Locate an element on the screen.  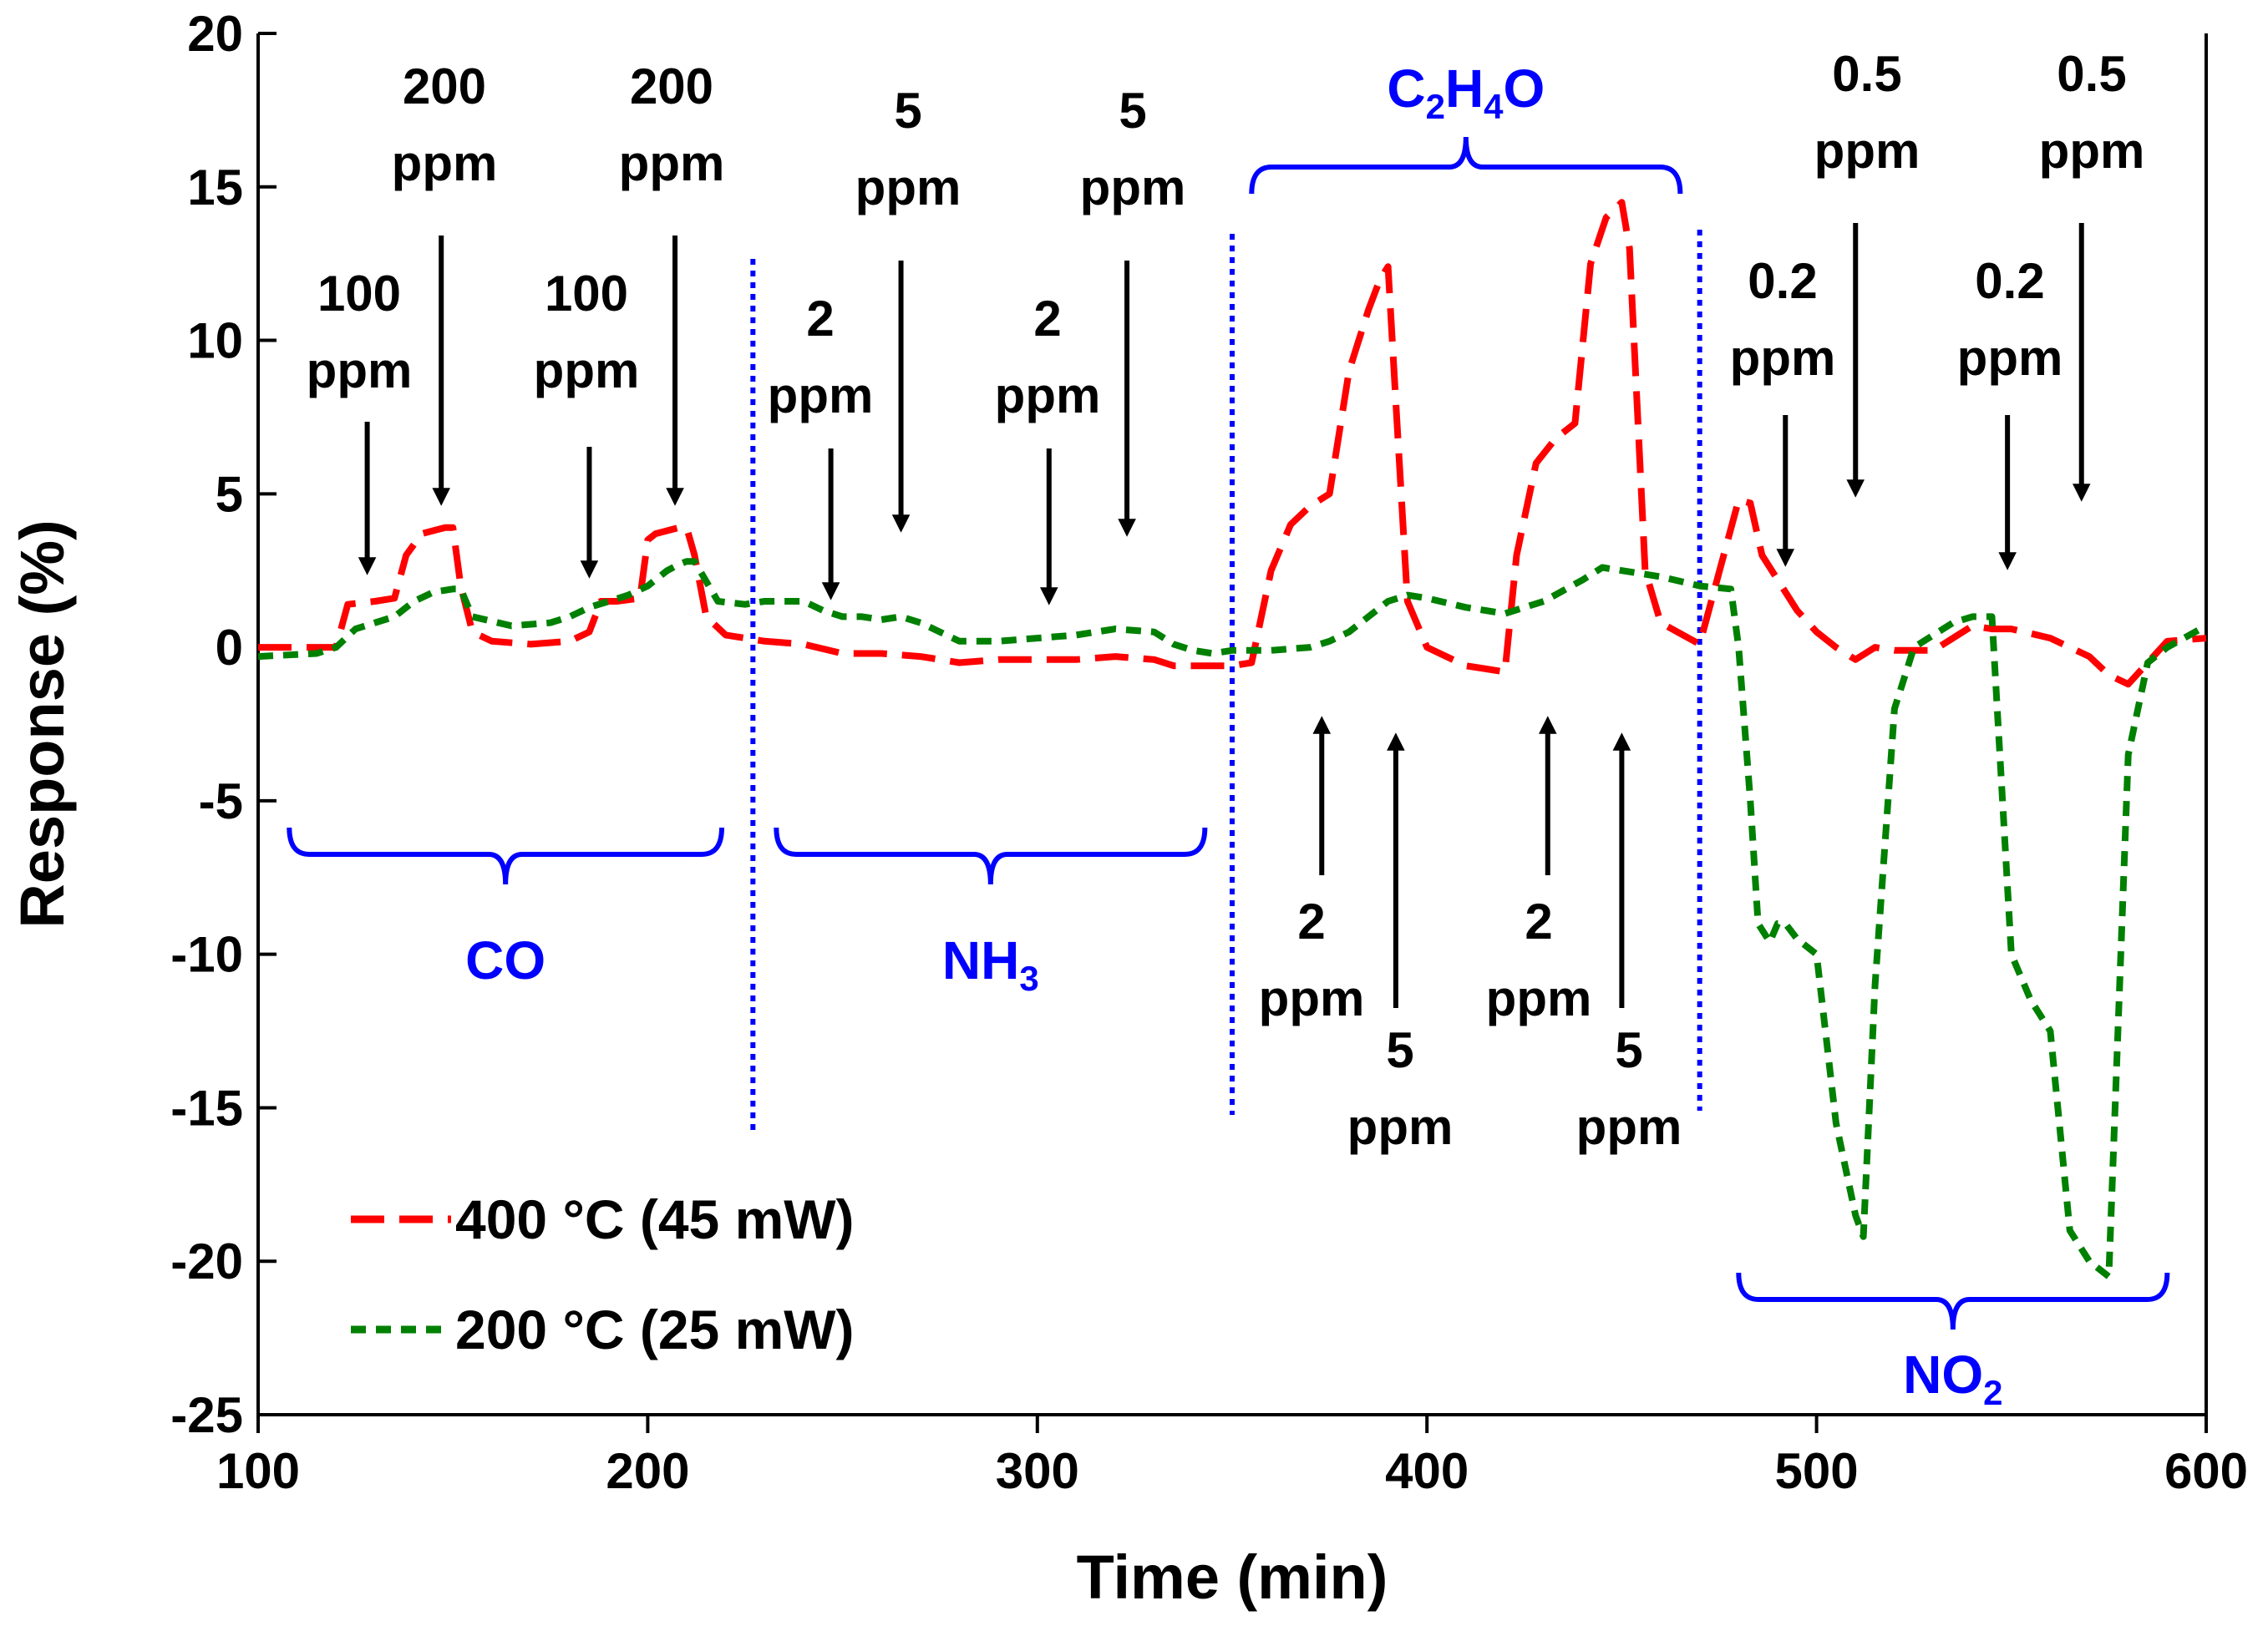
legend-label-200: 200 °C (25 mW) is located at coordinates (655, 1329).